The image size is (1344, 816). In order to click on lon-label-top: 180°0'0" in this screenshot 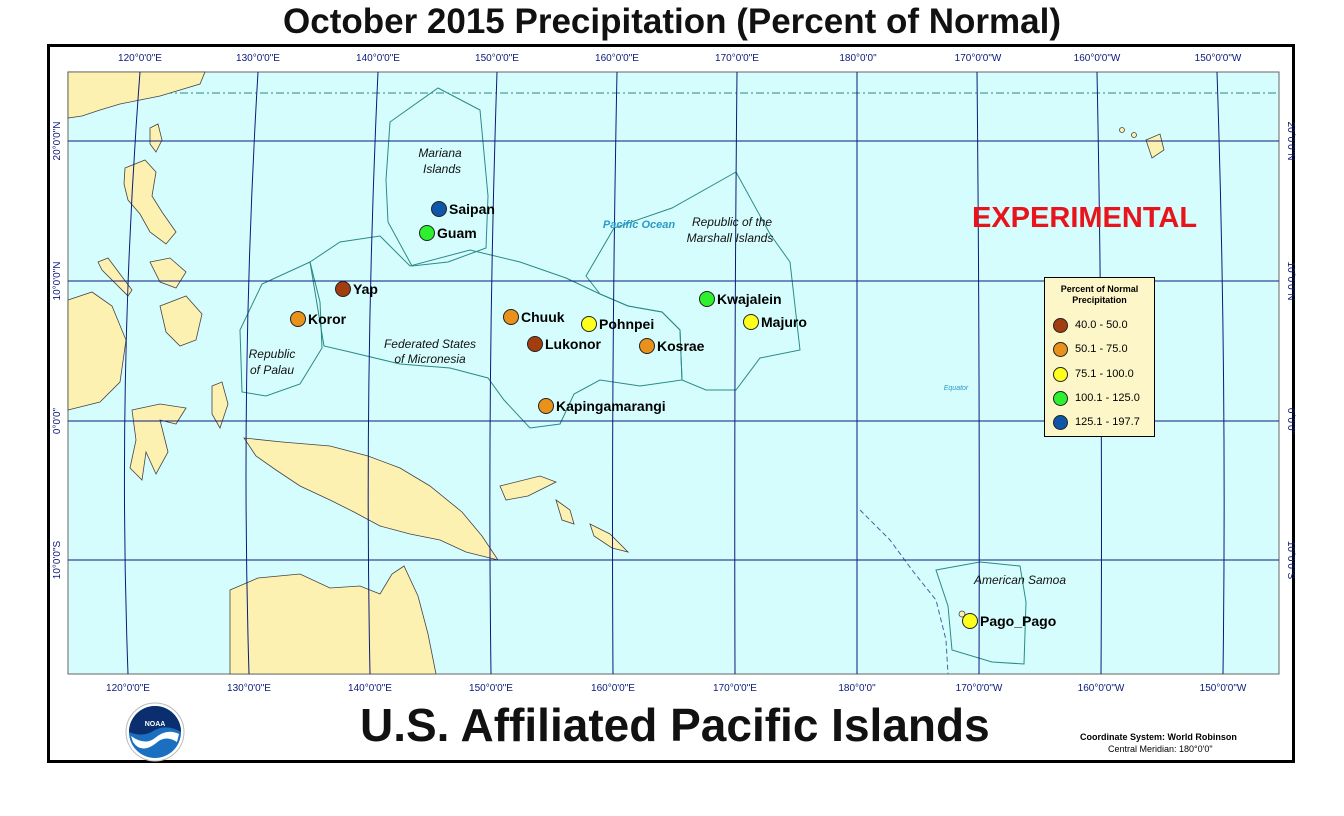, I will do `click(858, 58)`.